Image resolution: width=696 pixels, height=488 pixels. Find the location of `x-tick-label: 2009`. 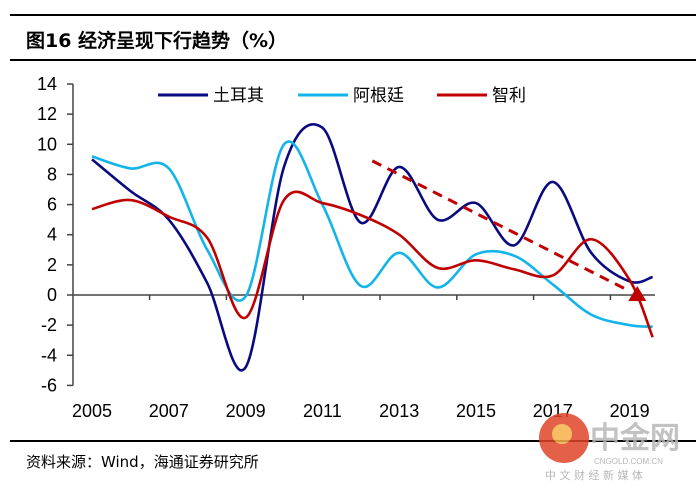

x-tick-label: 2009 is located at coordinates (246, 411).